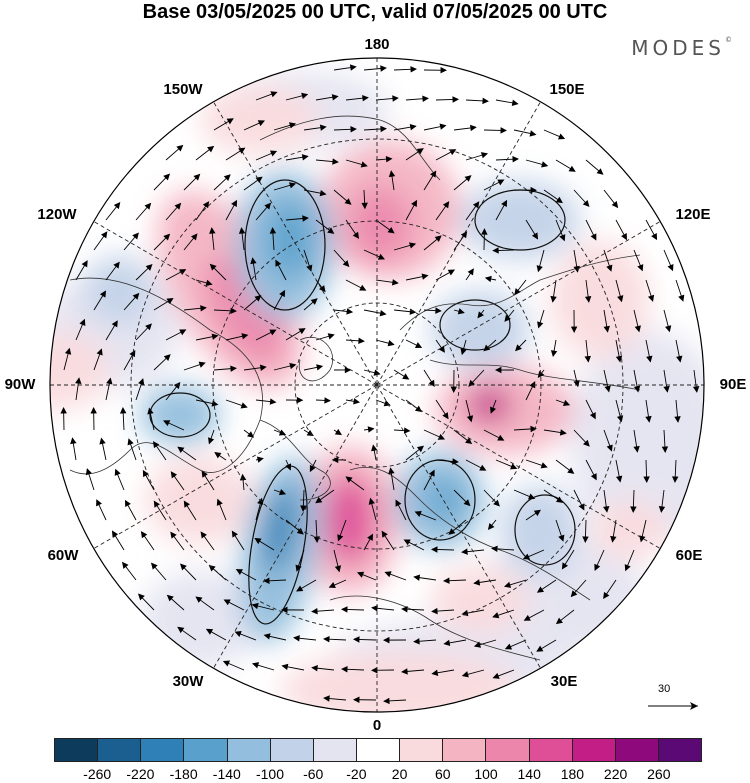  I want to click on colorbar-tick-label: -260, so click(97, 774).